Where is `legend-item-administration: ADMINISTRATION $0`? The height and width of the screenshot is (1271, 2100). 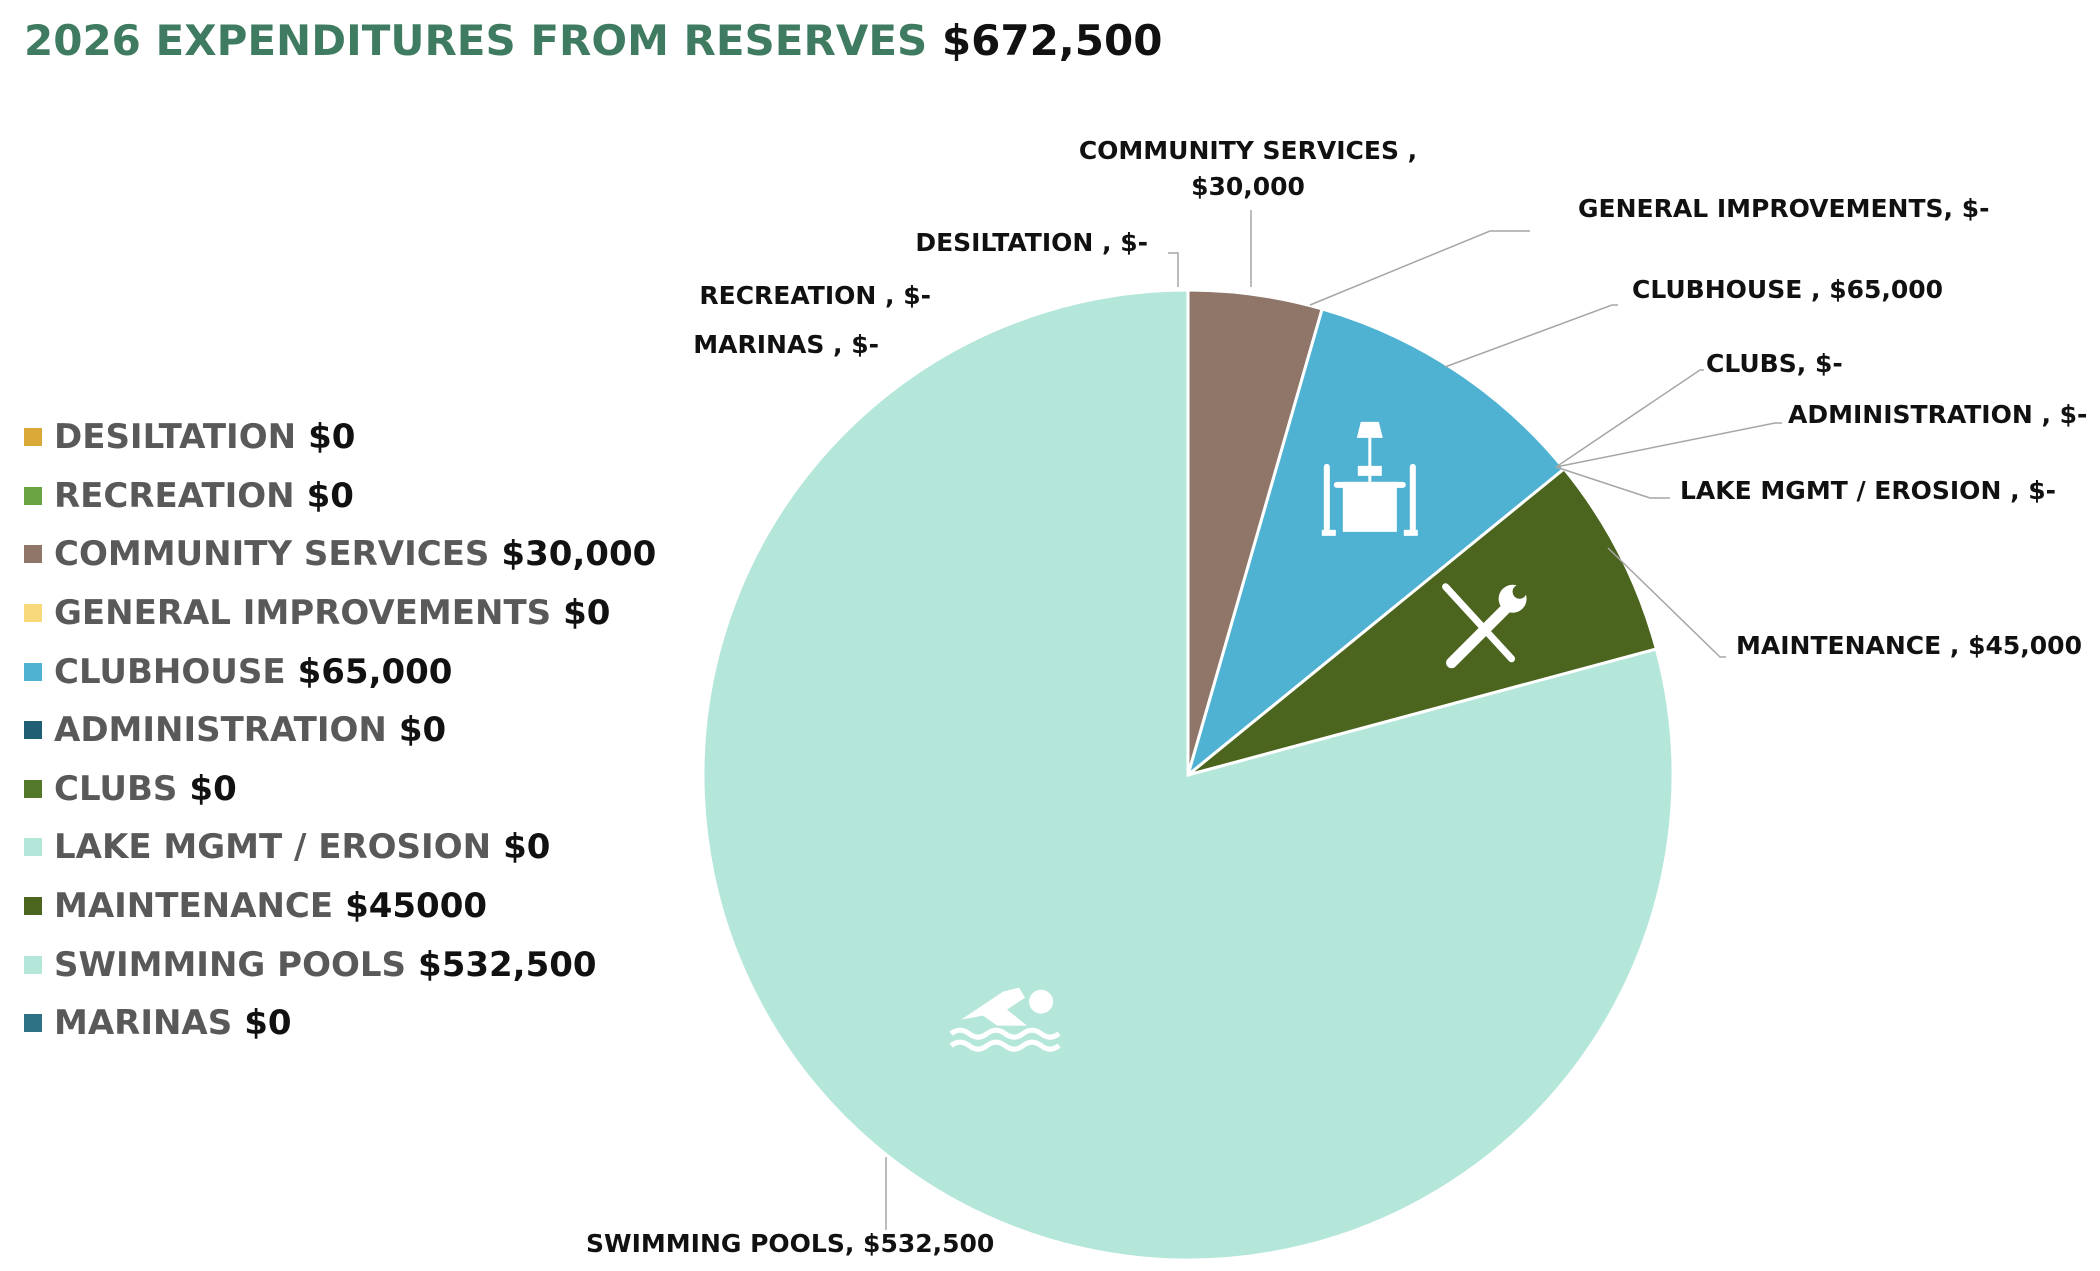 legend-item-administration: ADMINISTRATION $0 is located at coordinates (334, 730).